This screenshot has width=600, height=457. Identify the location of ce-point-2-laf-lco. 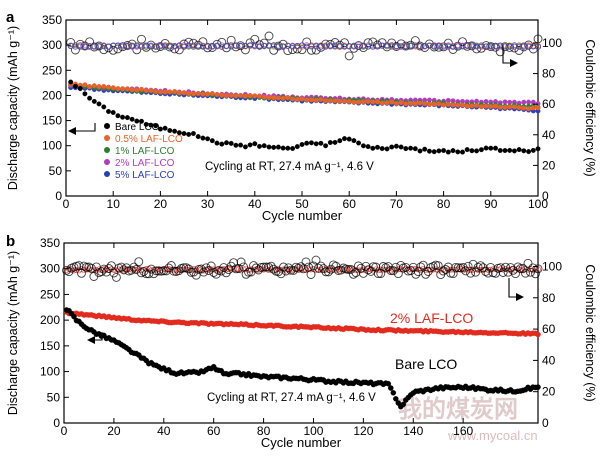
(514, 46).